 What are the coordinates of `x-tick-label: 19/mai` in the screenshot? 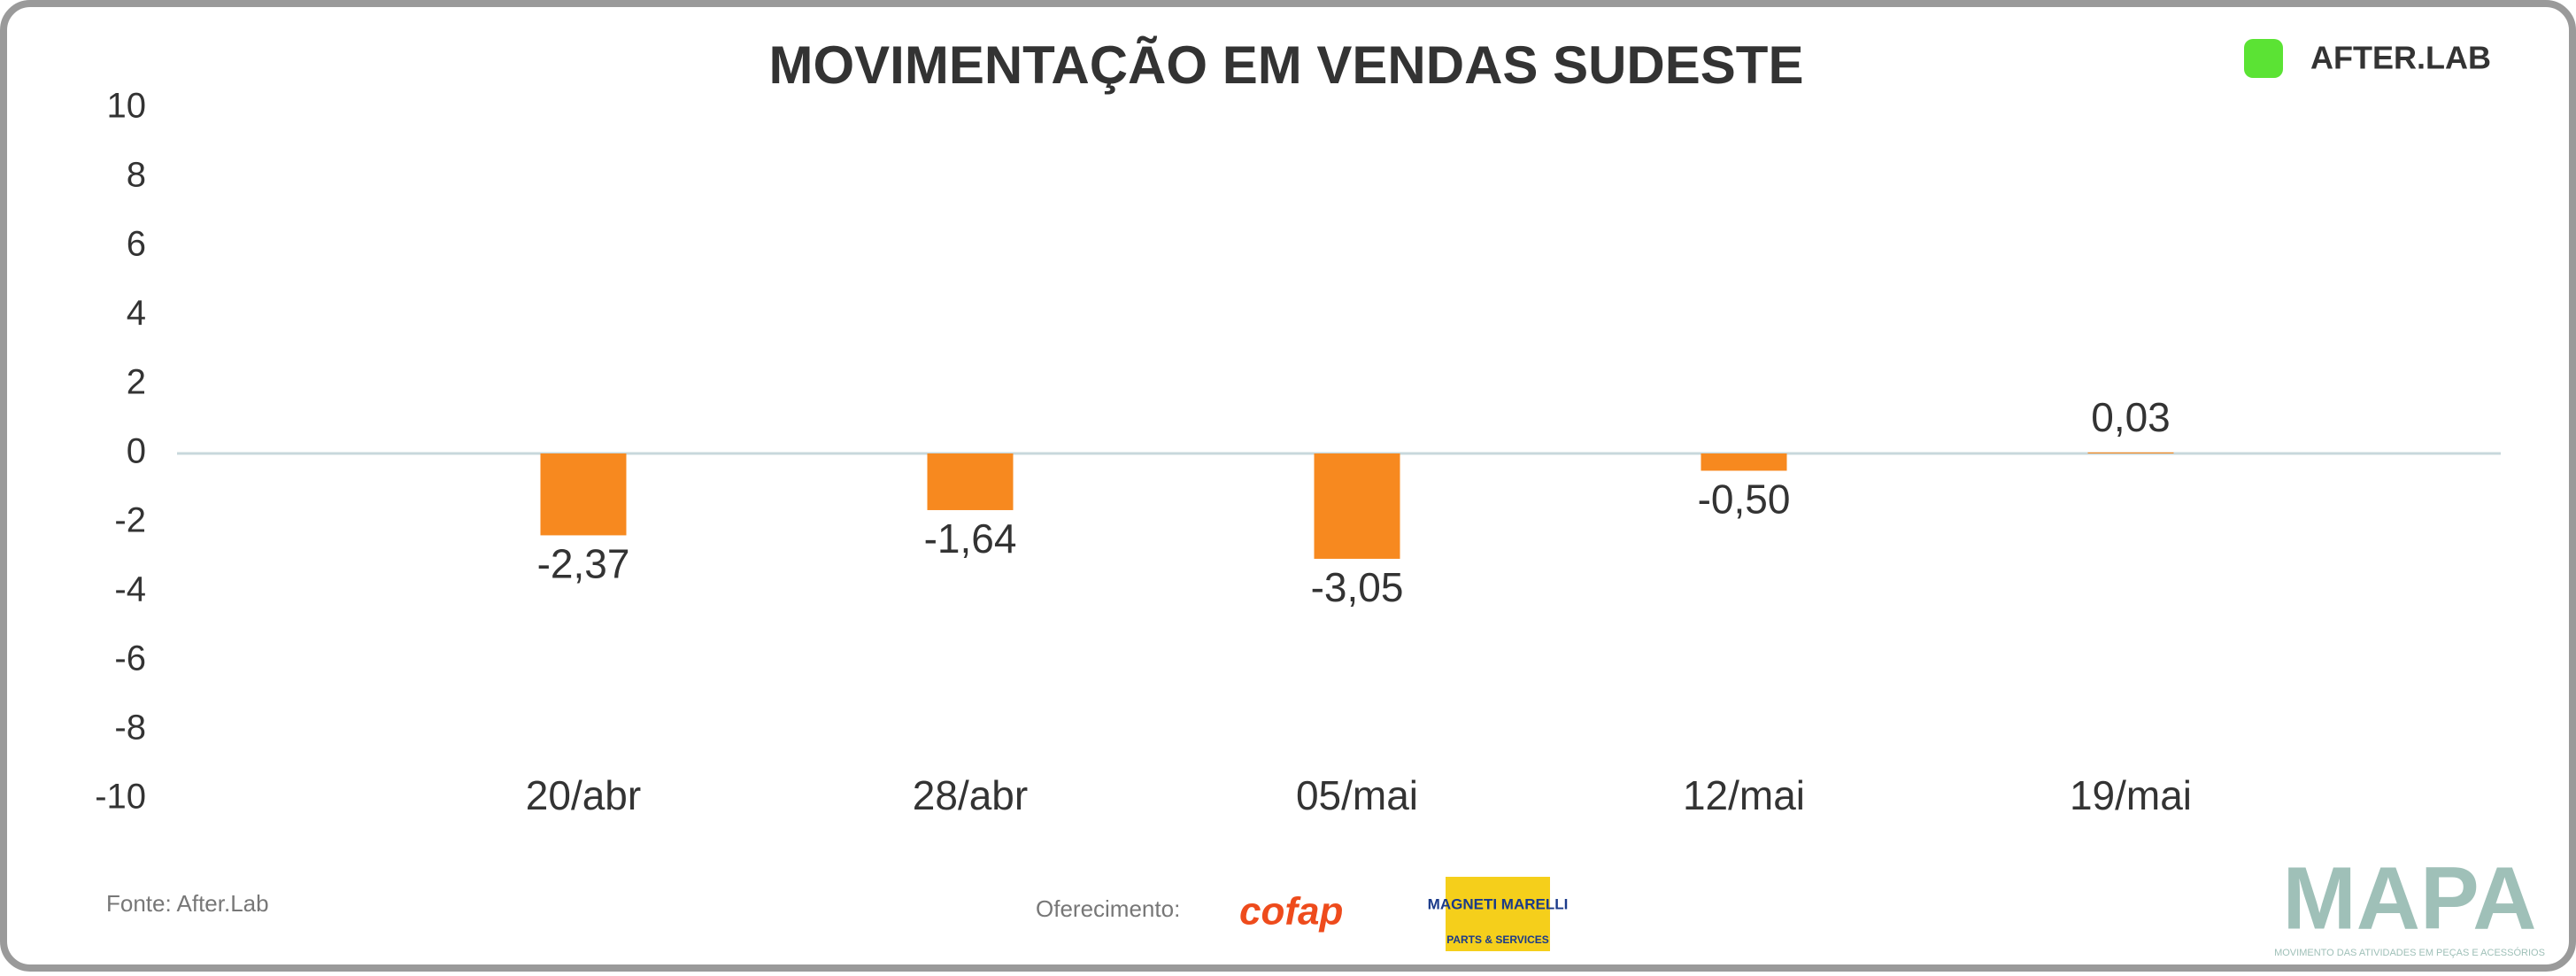 It's located at (2131, 795).